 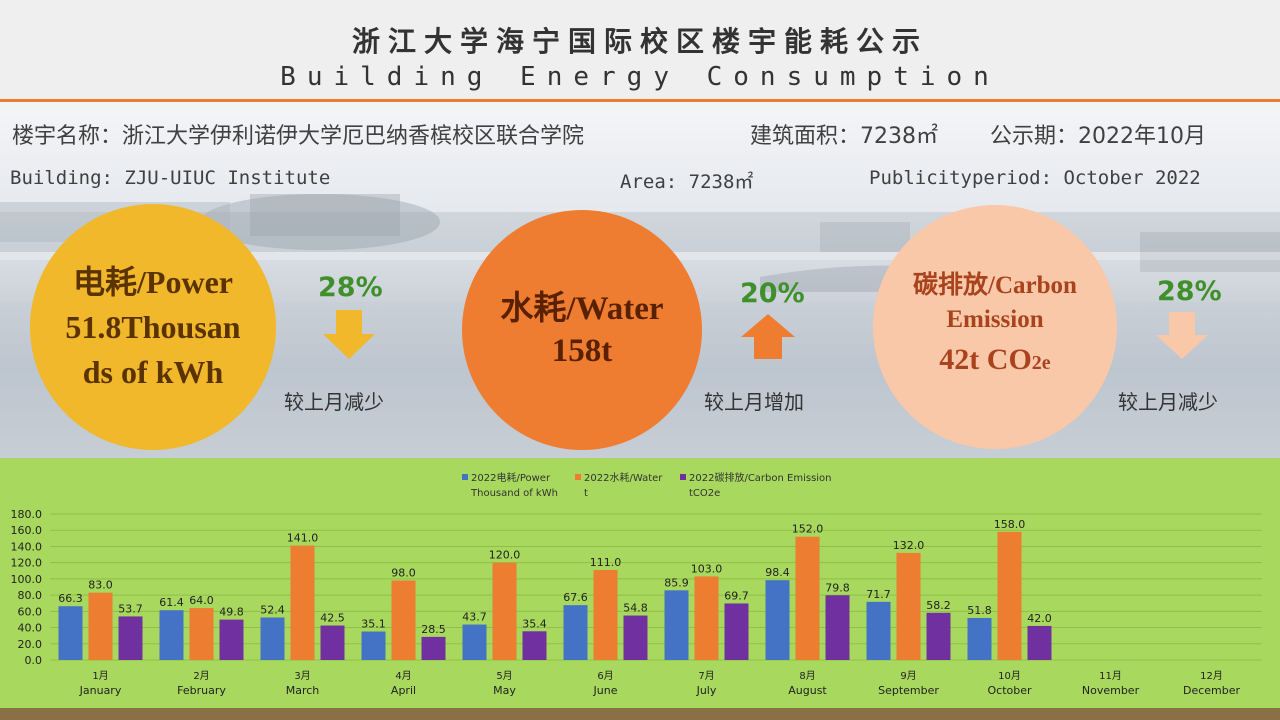 What do you see at coordinates (100, 585) in the screenshot?
I see `data-label: 83.0` at bounding box center [100, 585].